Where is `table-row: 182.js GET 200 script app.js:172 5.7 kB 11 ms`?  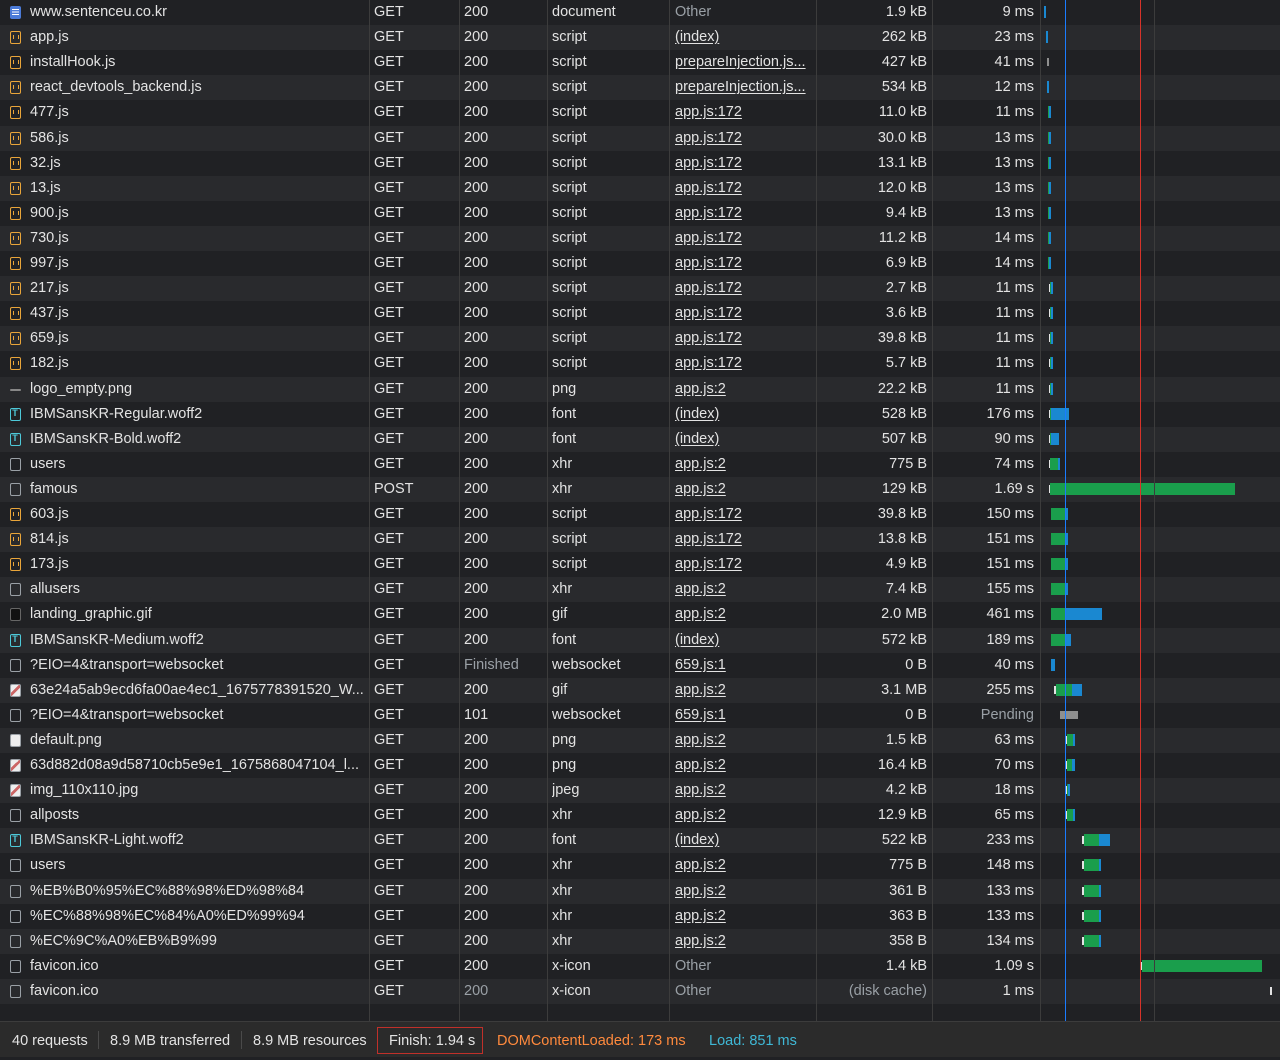
table-row: 182.js GET 200 script app.js:172 5.7 kB 11 ms is located at coordinates (640, 363).